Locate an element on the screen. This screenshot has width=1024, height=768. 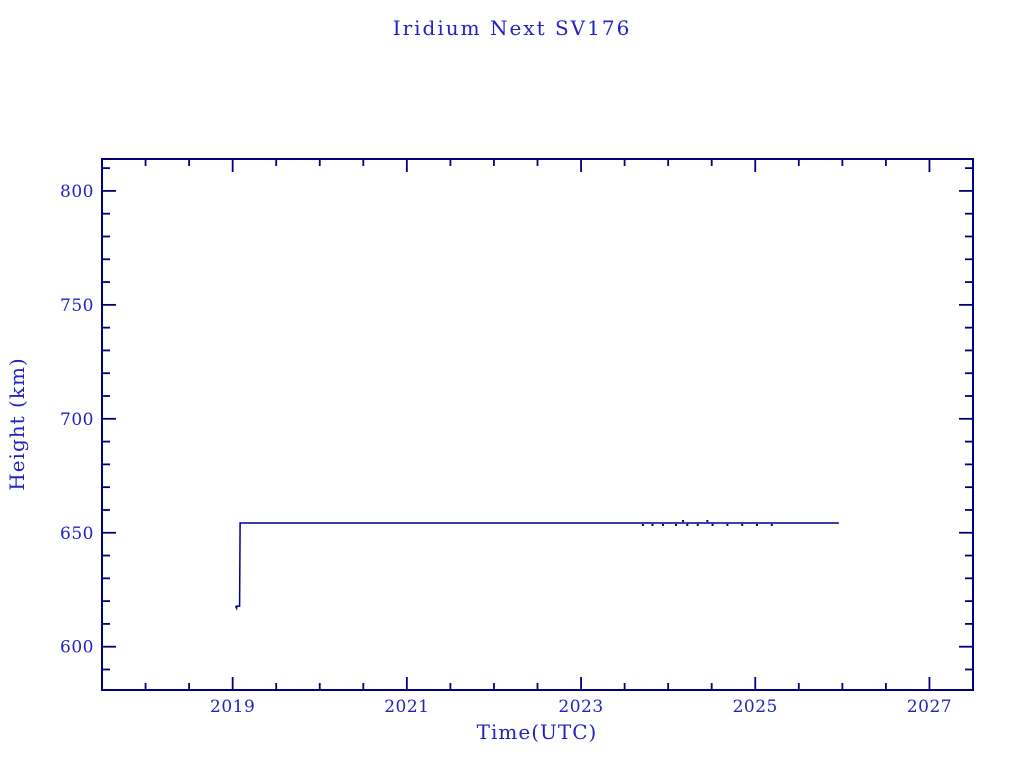
y-tick-label: 750 is located at coordinates (77, 306).